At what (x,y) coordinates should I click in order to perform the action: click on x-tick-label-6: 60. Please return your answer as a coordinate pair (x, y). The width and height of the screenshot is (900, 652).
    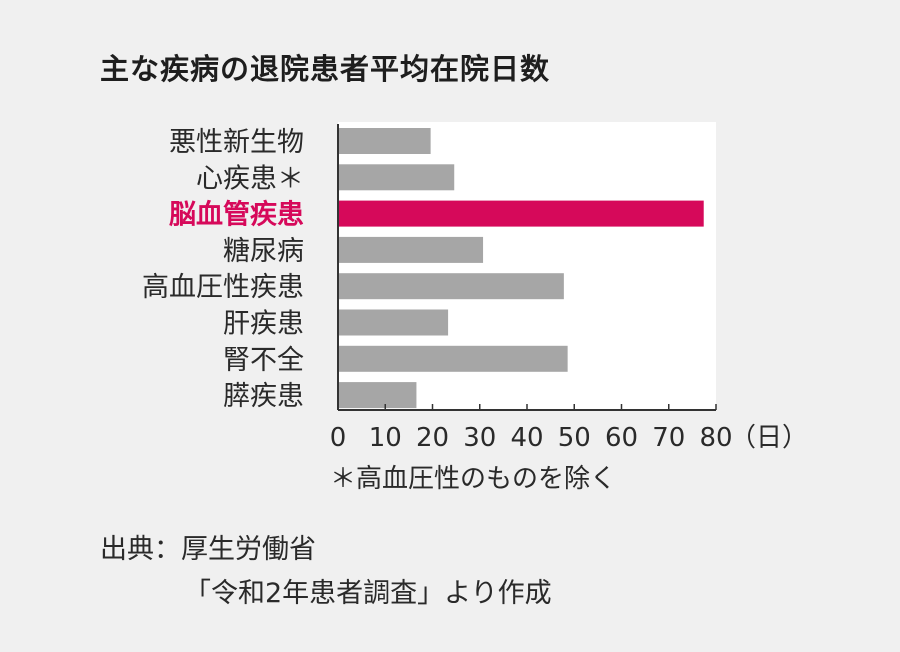
    Looking at the image, I should click on (621, 438).